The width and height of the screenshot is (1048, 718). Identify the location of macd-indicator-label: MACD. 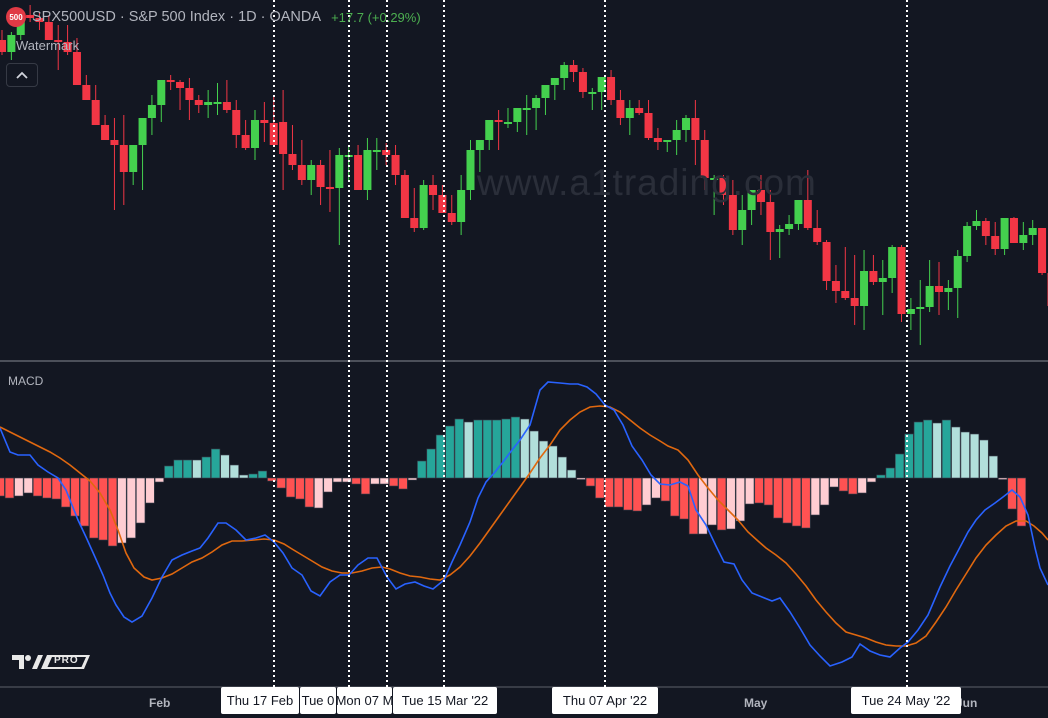
(26, 381).